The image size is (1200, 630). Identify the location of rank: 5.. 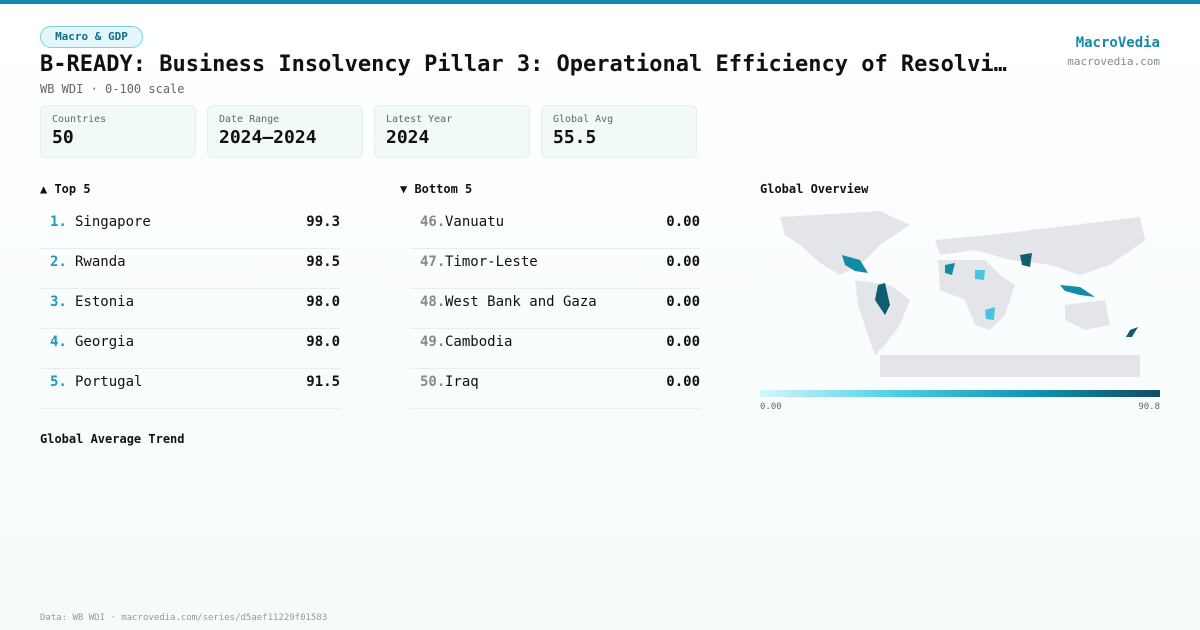
(58, 382).